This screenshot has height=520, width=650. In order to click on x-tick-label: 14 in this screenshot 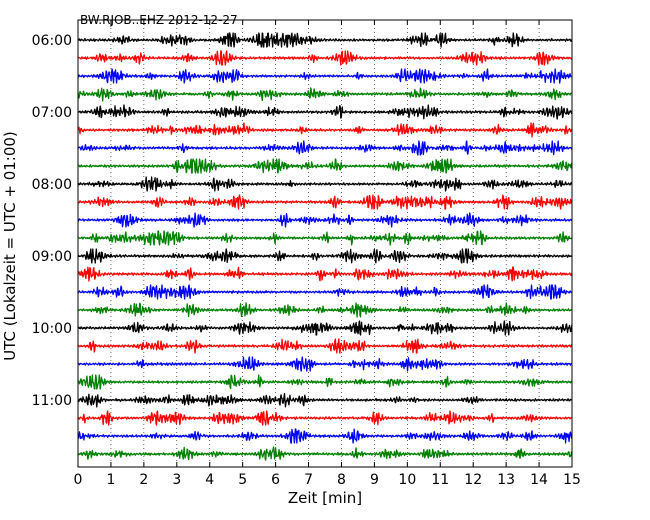, I will do `click(539, 480)`.